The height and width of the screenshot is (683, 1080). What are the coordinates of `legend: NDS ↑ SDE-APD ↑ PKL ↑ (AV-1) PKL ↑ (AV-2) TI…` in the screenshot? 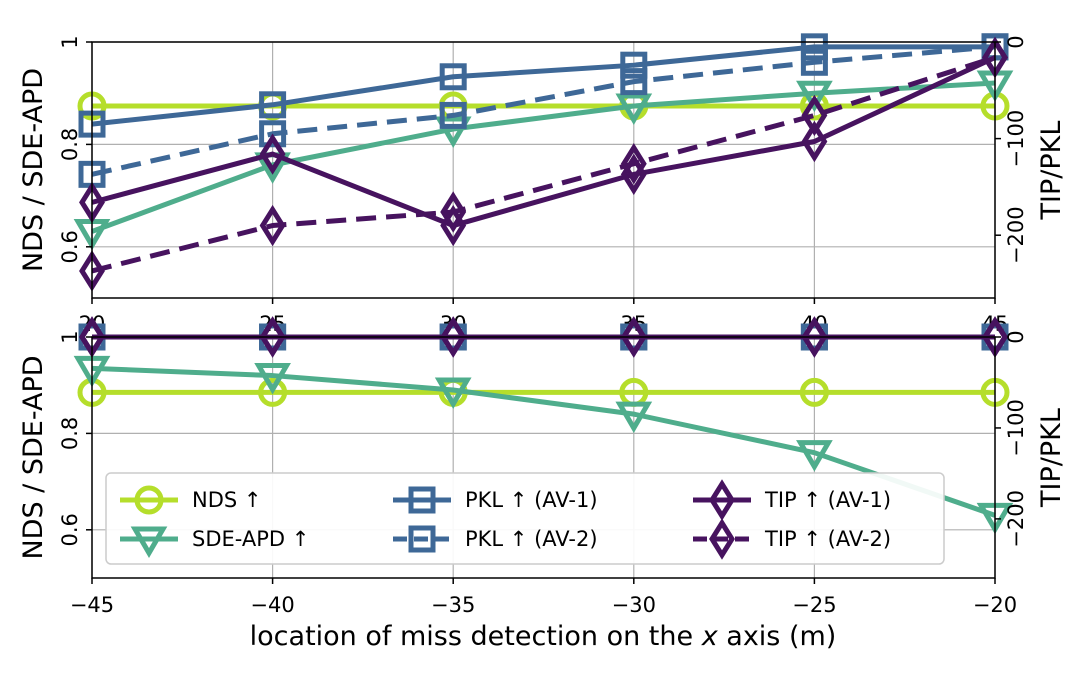 It's located at (525, 518).